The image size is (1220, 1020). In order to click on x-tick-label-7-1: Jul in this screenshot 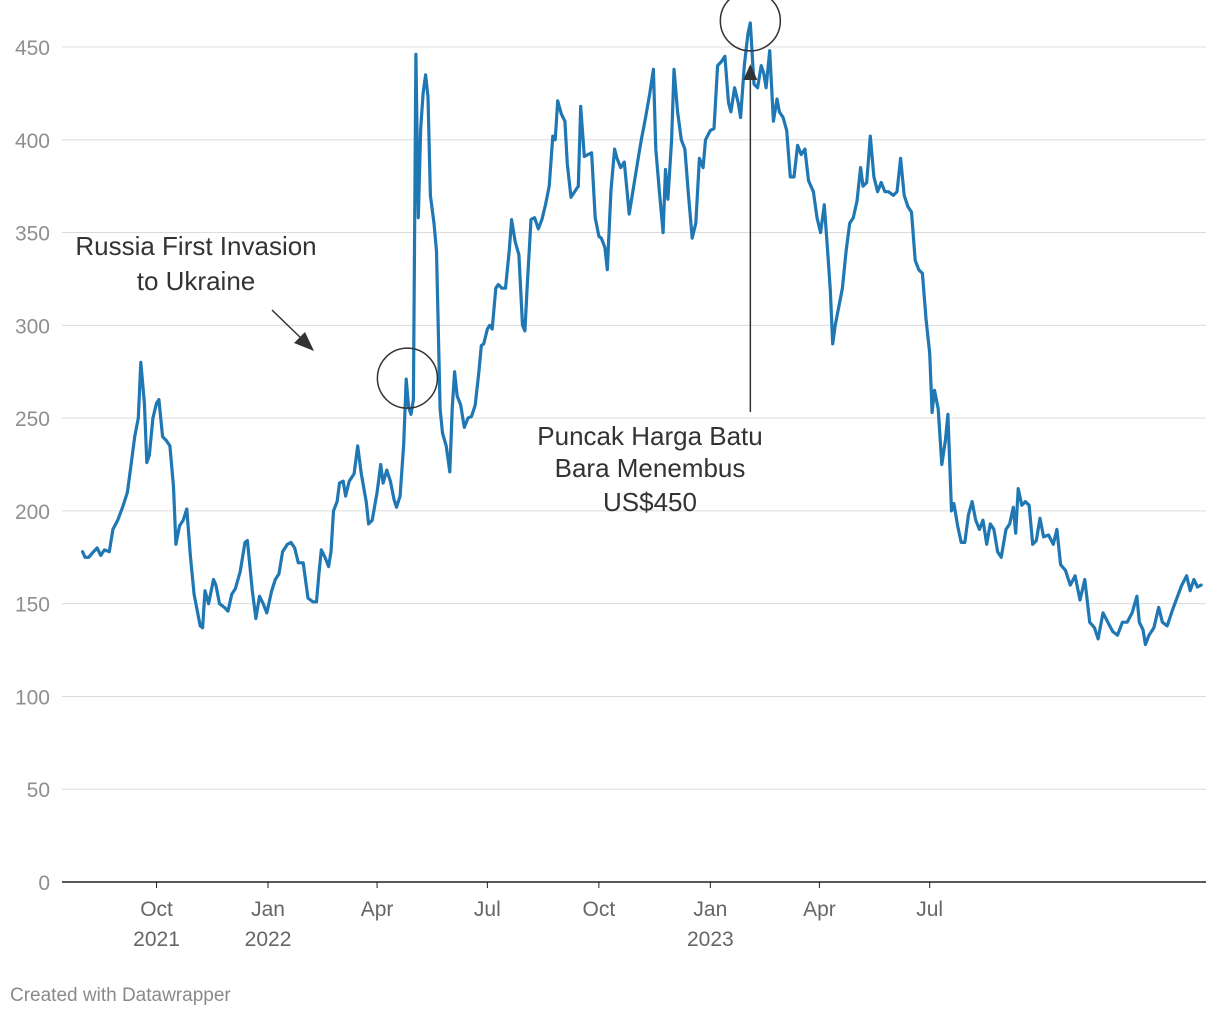, I will do `click(929, 909)`.